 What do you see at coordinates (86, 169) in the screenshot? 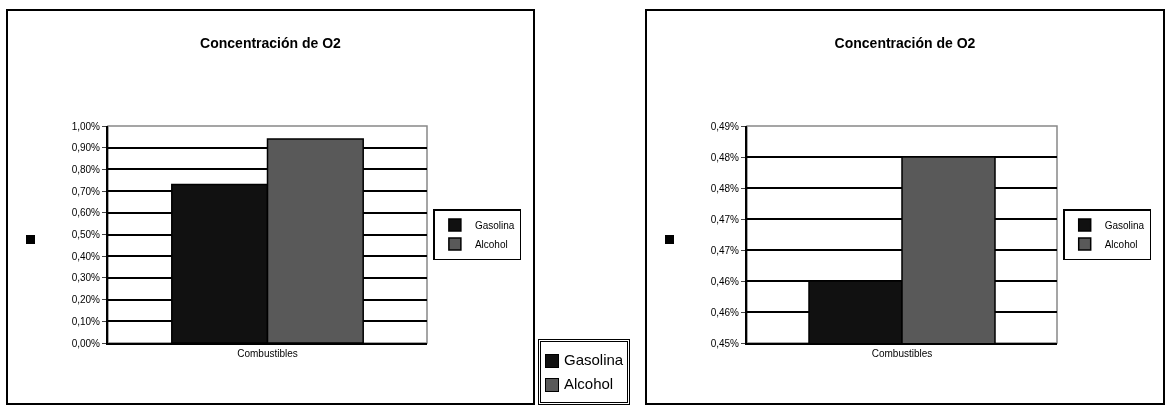
I see `y-tick-label: 0,80%` at bounding box center [86, 169].